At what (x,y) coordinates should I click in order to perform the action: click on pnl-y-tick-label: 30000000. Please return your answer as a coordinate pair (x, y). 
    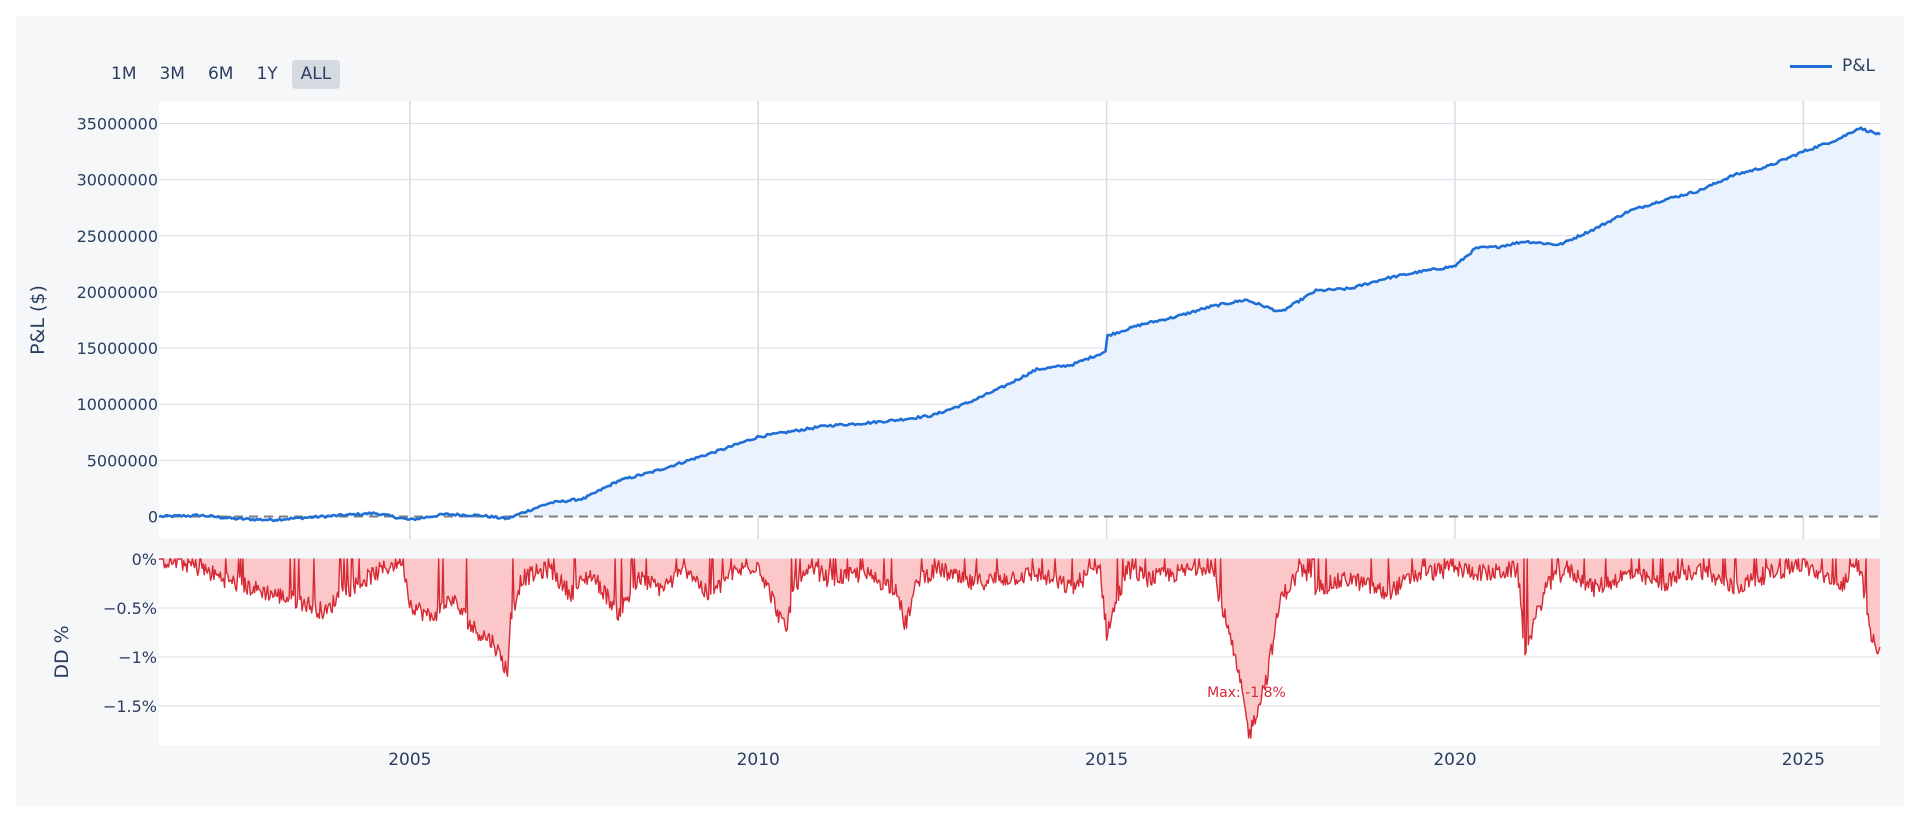
    Looking at the image, I should click on (117, 180).